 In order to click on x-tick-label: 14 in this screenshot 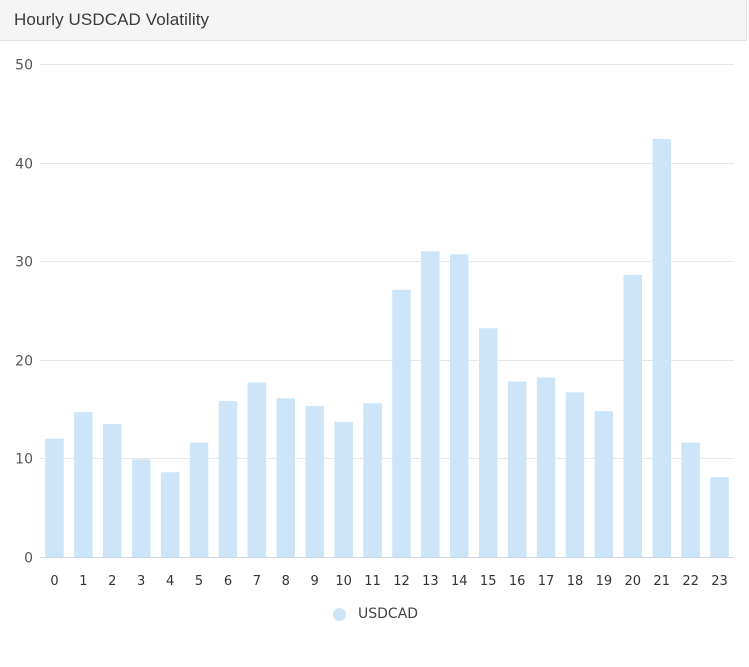, I will do `click(459, 581)`.